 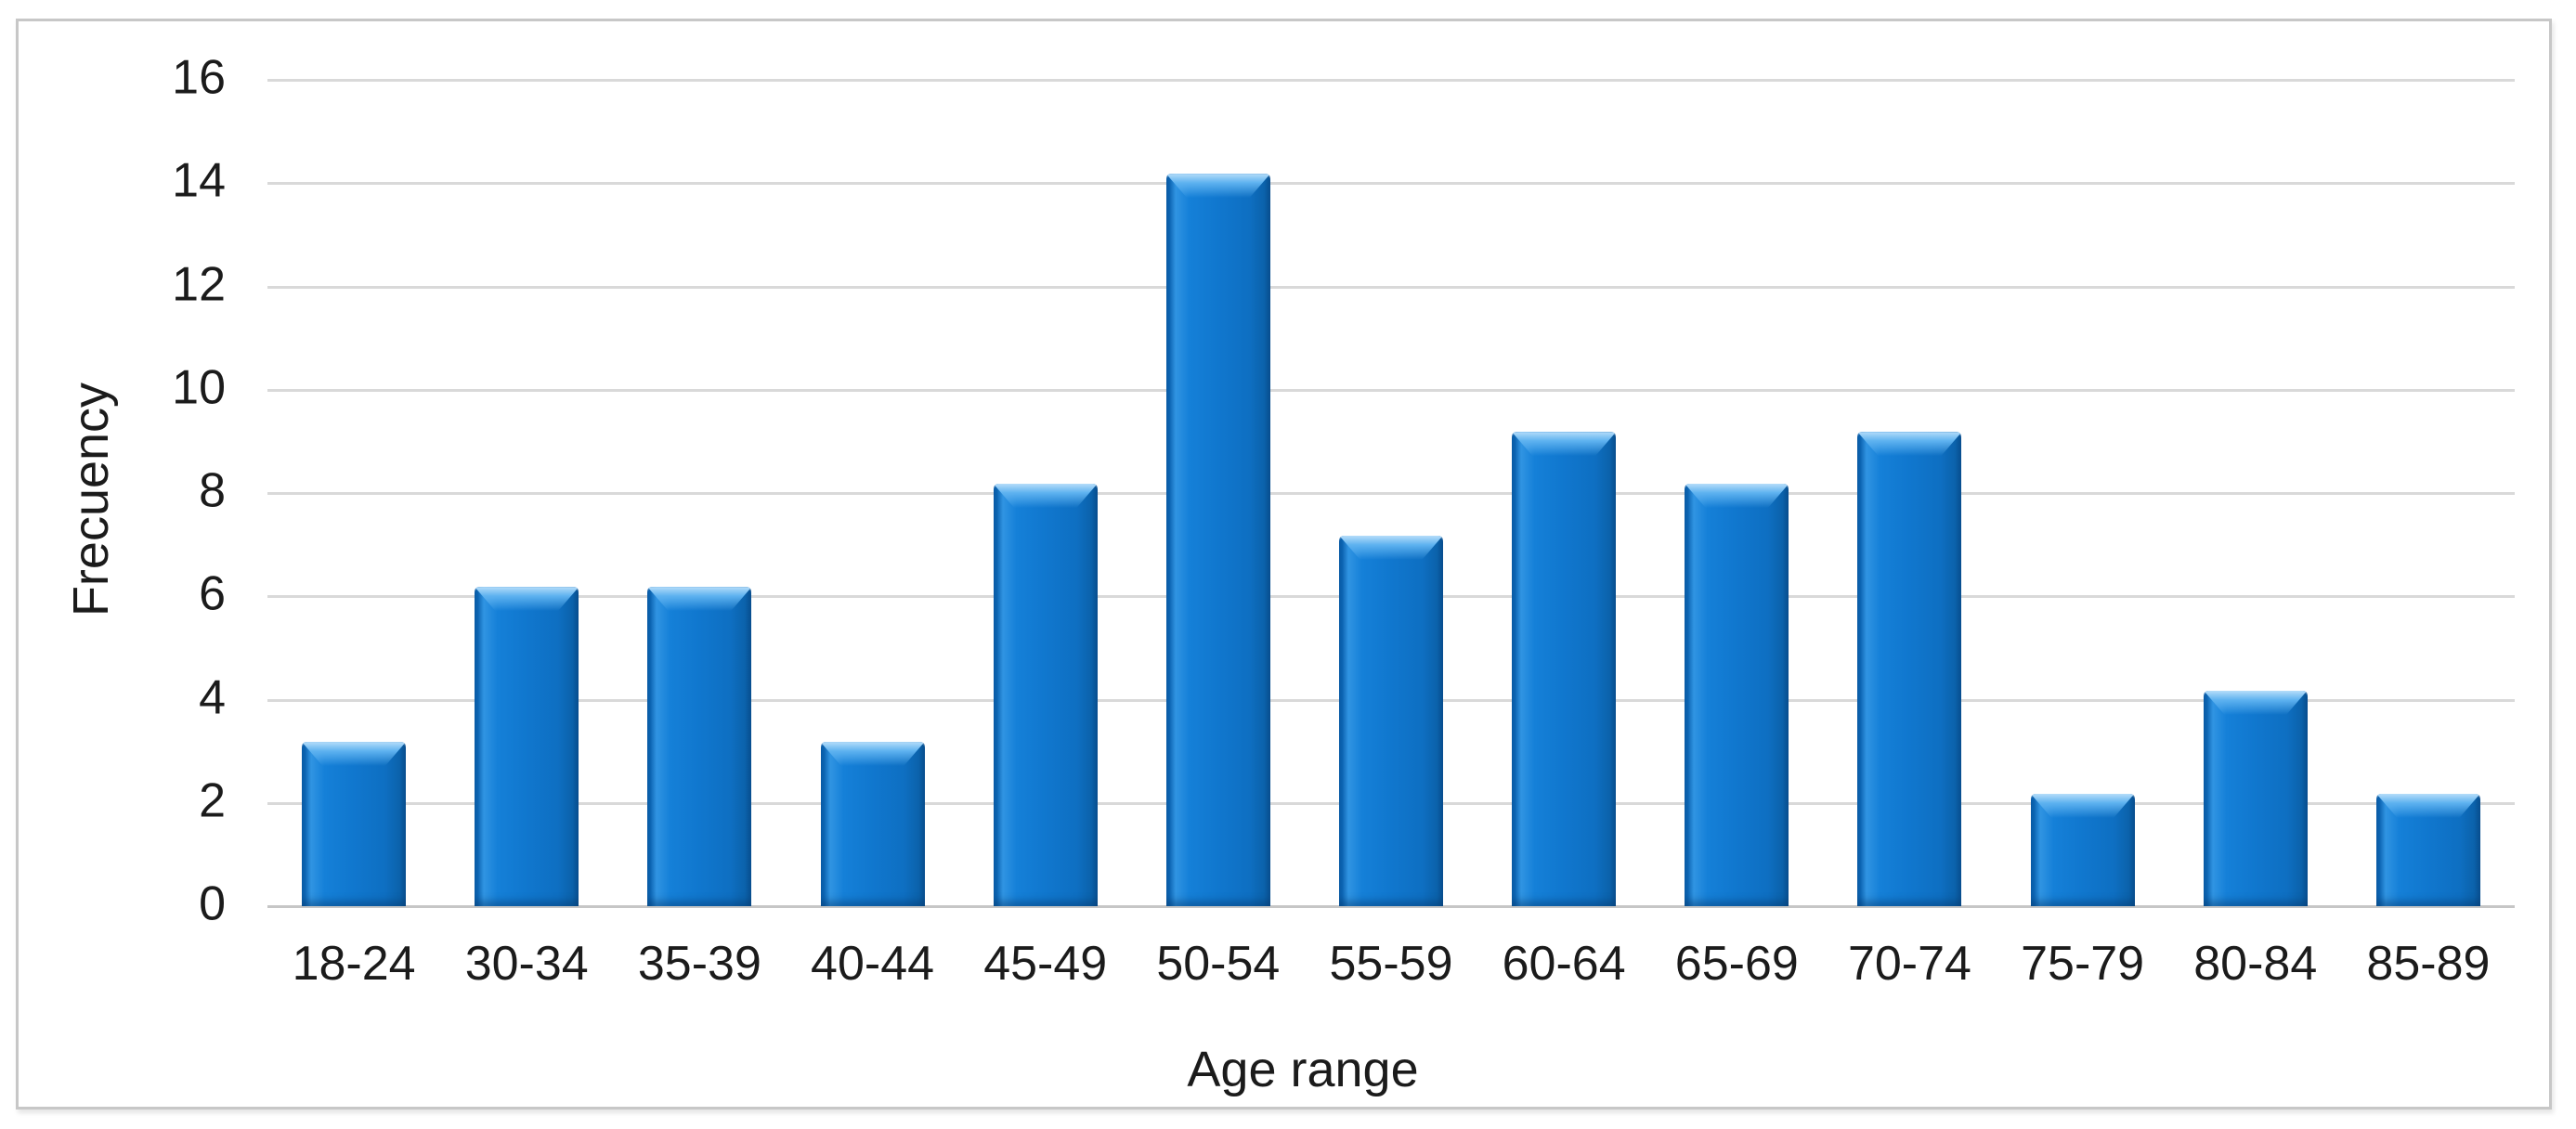 What do you see at coordinates (213, 490) in the screenshot?
I see `y-tick-label-8: 8` at bounding box center [213, 490].